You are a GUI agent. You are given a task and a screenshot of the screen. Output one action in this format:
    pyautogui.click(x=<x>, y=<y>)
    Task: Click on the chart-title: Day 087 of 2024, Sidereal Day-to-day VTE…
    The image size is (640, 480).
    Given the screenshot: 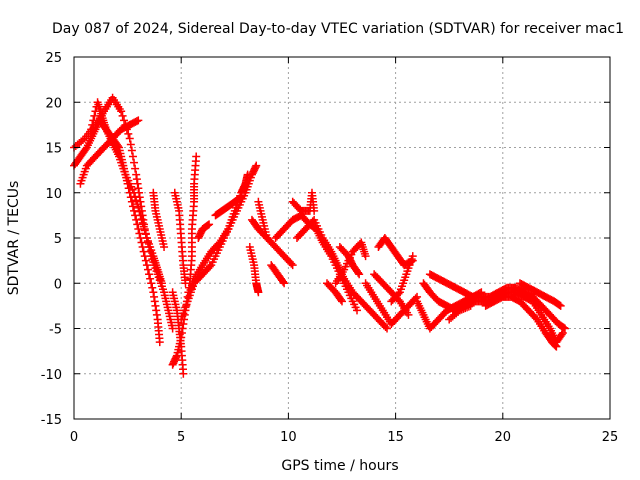 What is the action you would take?
    pyautogui.click(x=338, y=29)
    